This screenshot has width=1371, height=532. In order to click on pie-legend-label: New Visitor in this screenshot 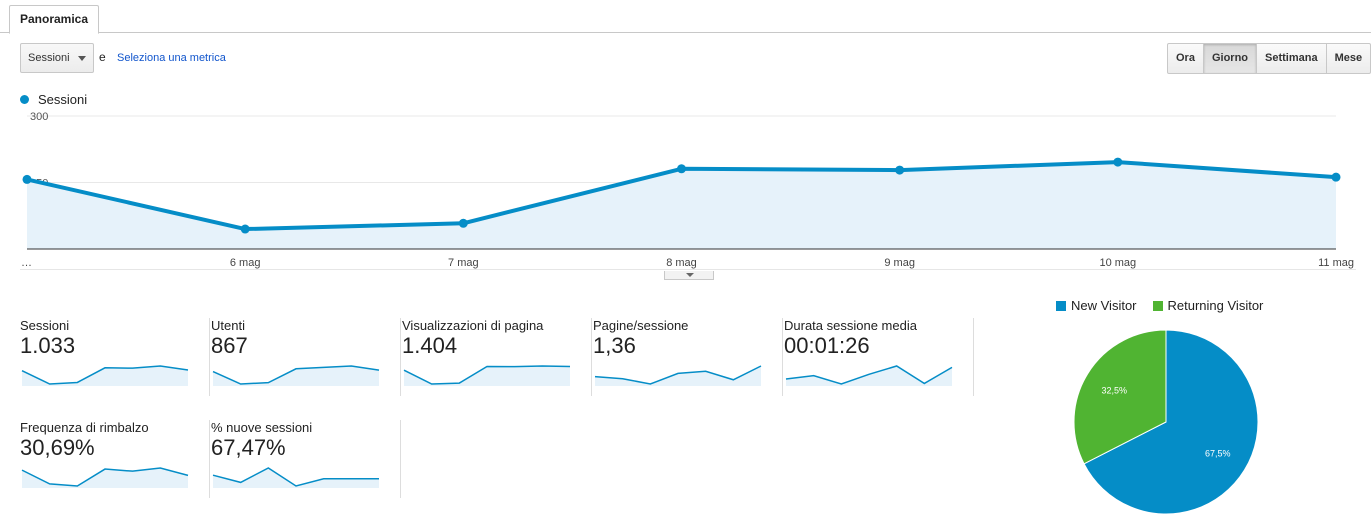, I will do `click(1104, 305)`.